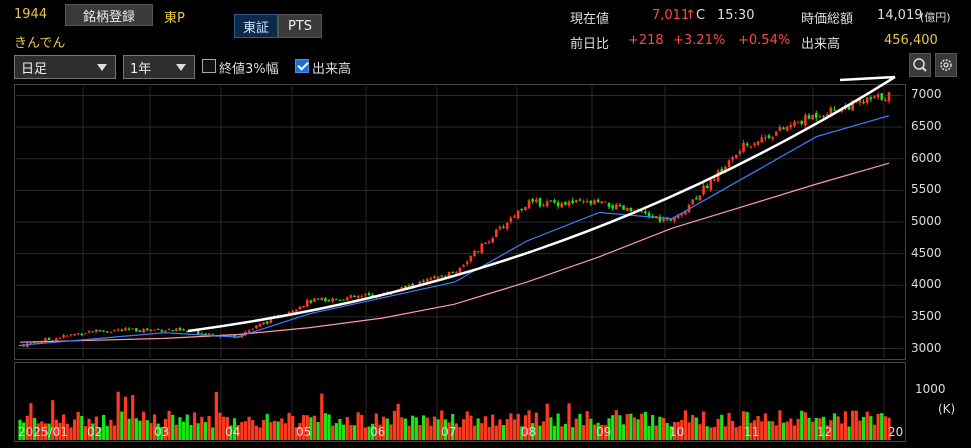 The width and height of the screenshot is (971, 448). What do you see at coordinates (946, 65) in the screenshot?
I see `settings-button` at bounding box center [946, 65].